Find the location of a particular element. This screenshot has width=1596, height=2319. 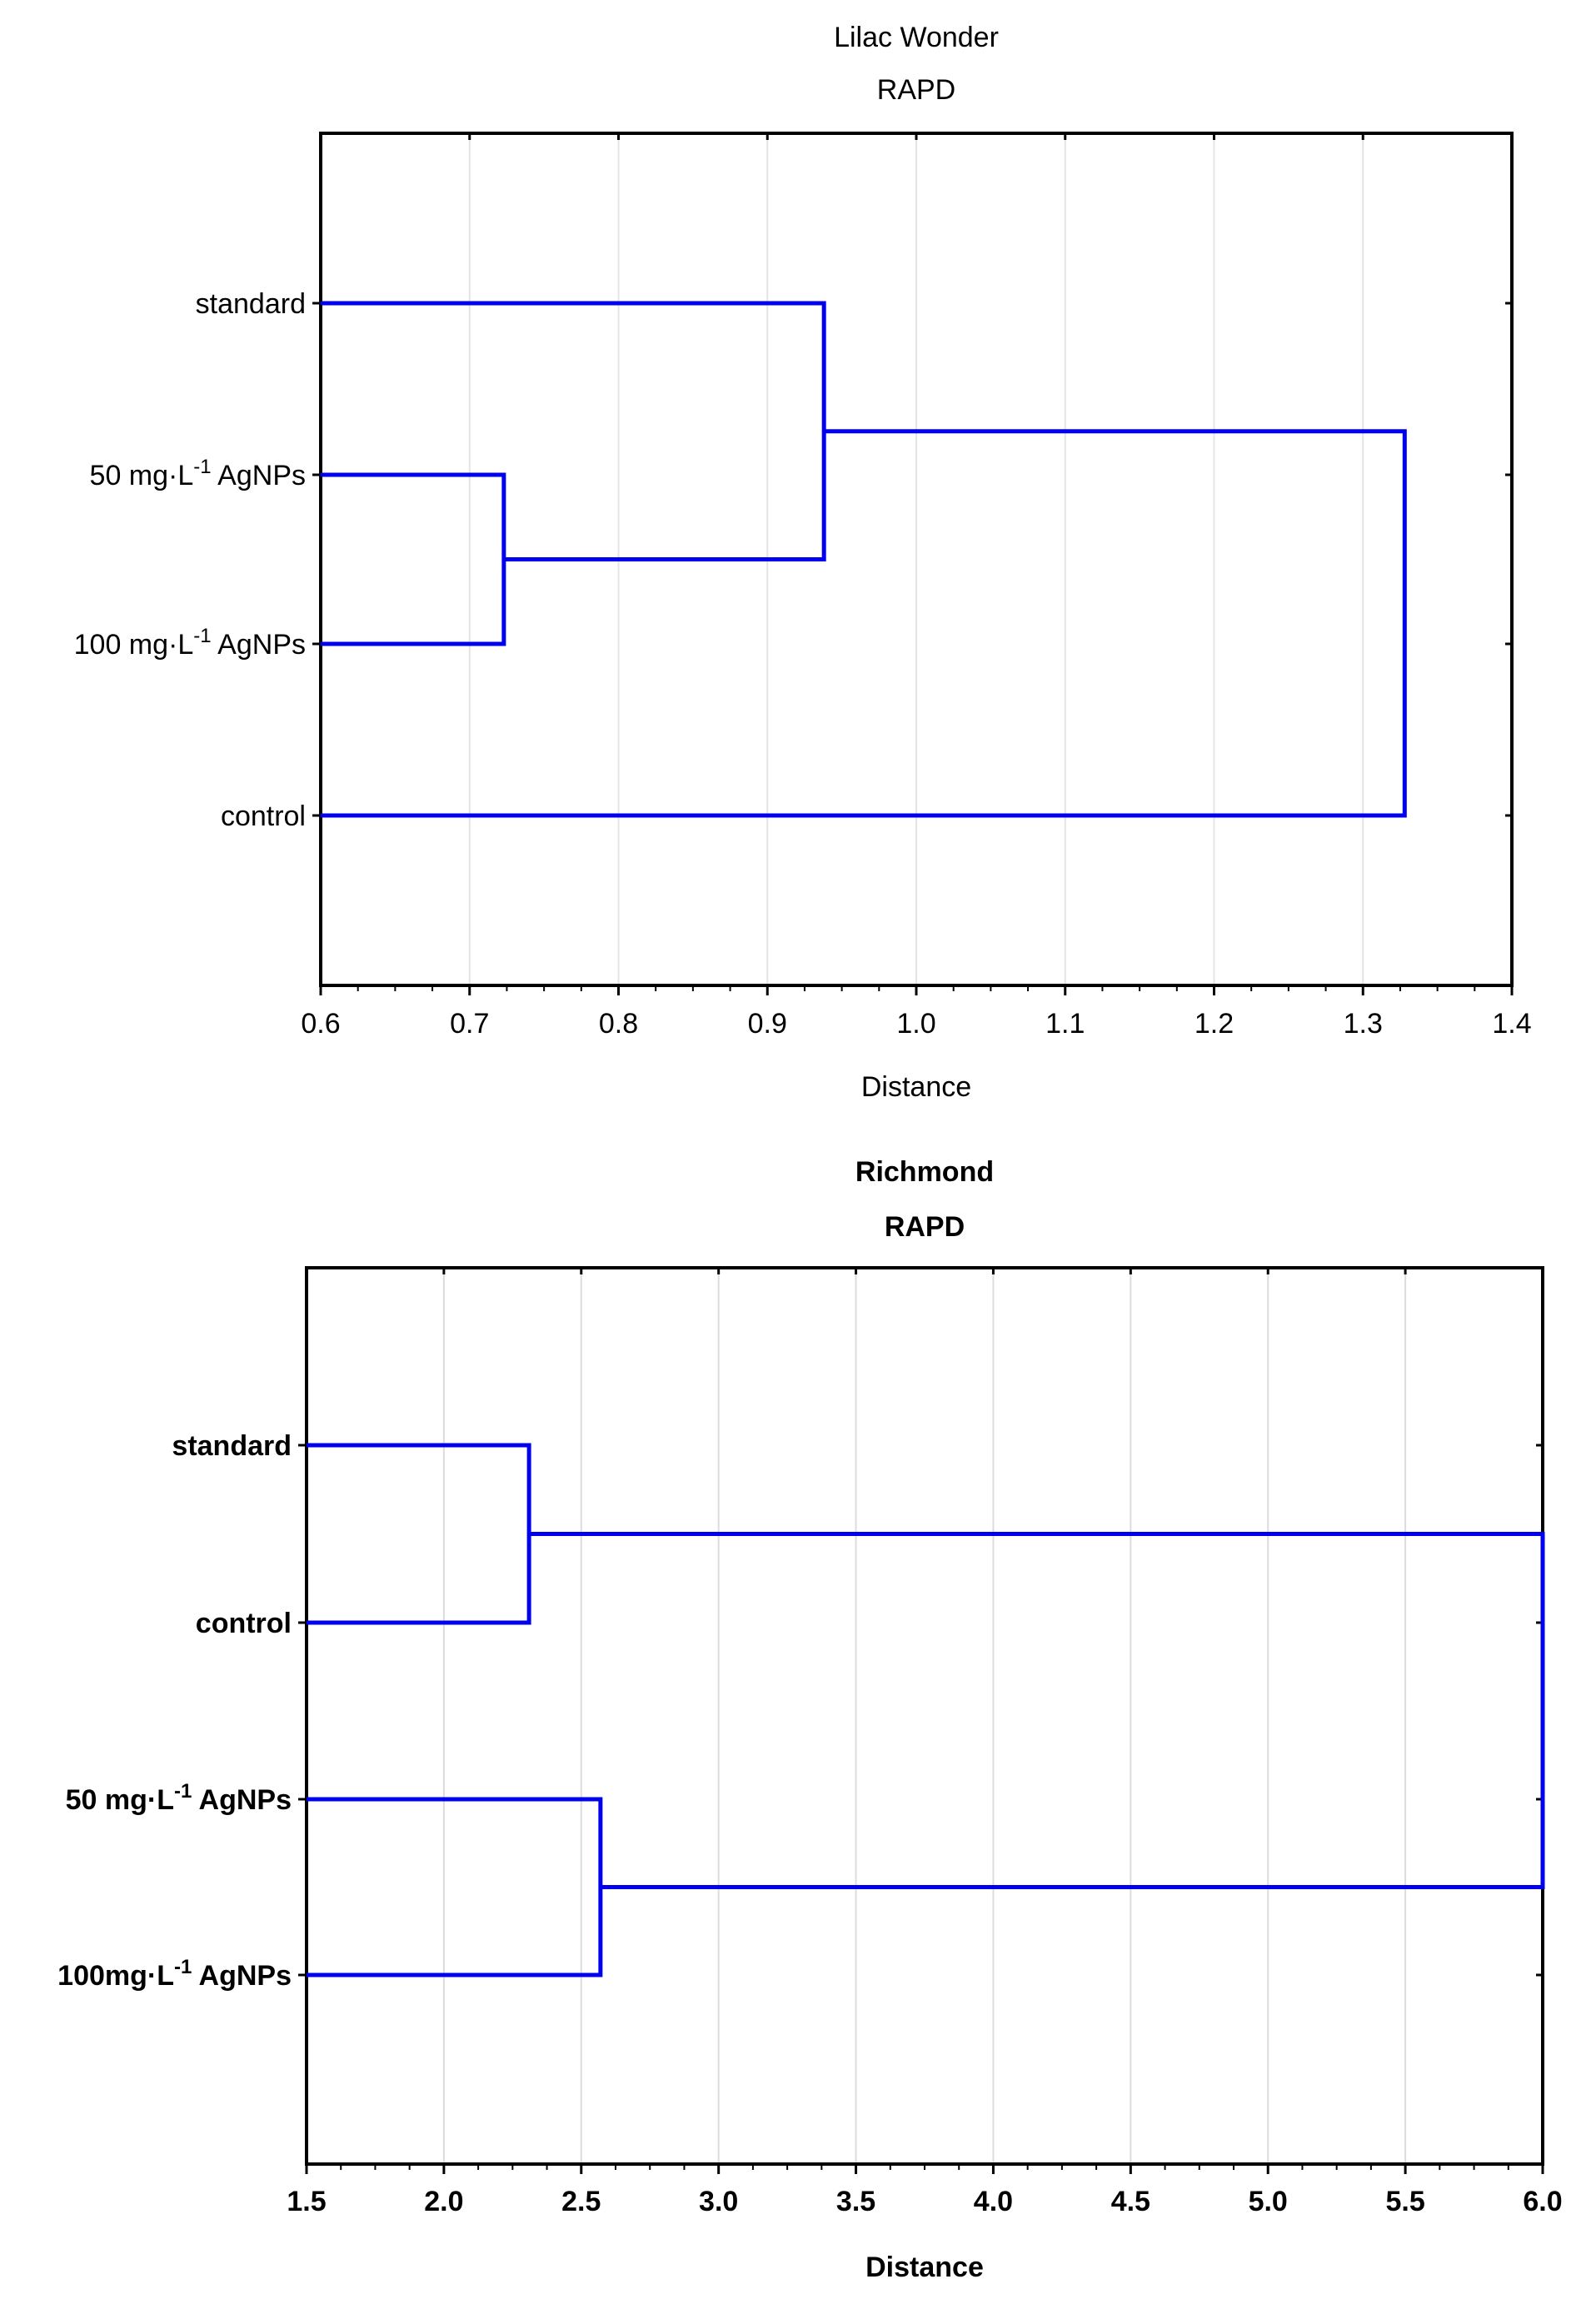

x-tick-label: 5.0 is located at coordinates (1268, 2201).